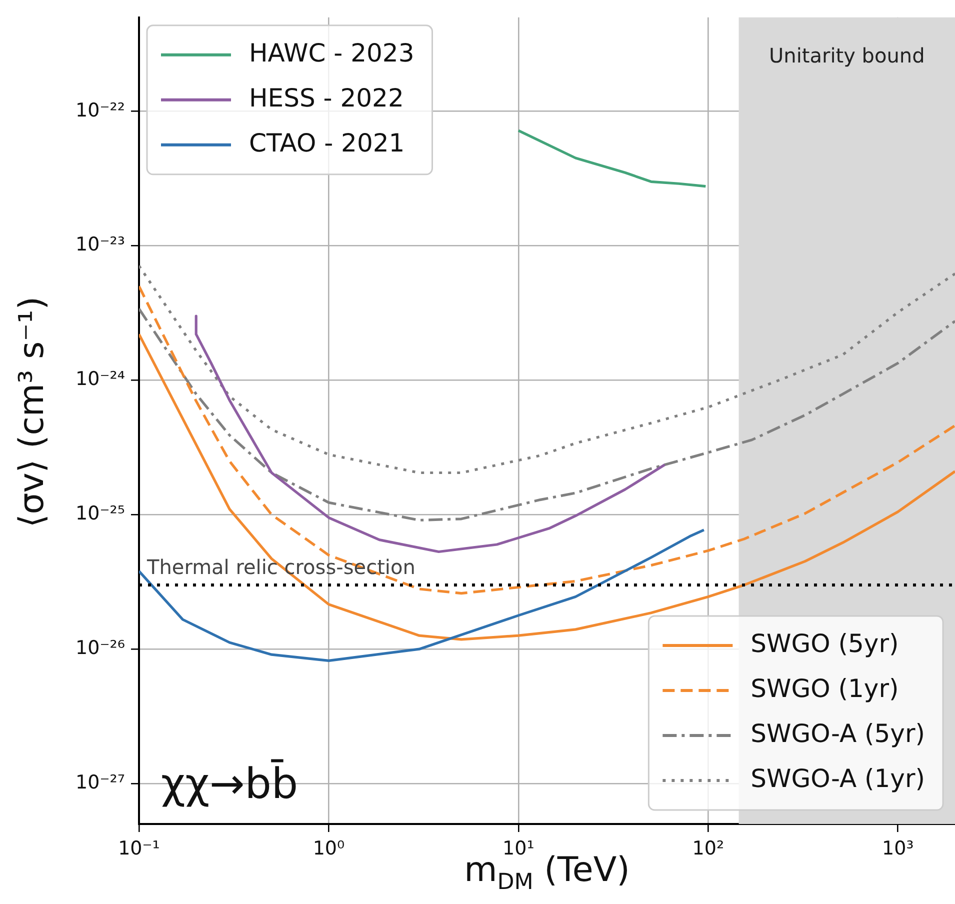 The width and height of the screenshot is (955, 904). Describe the element at coordinates (327, 143) in the screenshot. I see `legend-label: CTAO - 2021` at that location.